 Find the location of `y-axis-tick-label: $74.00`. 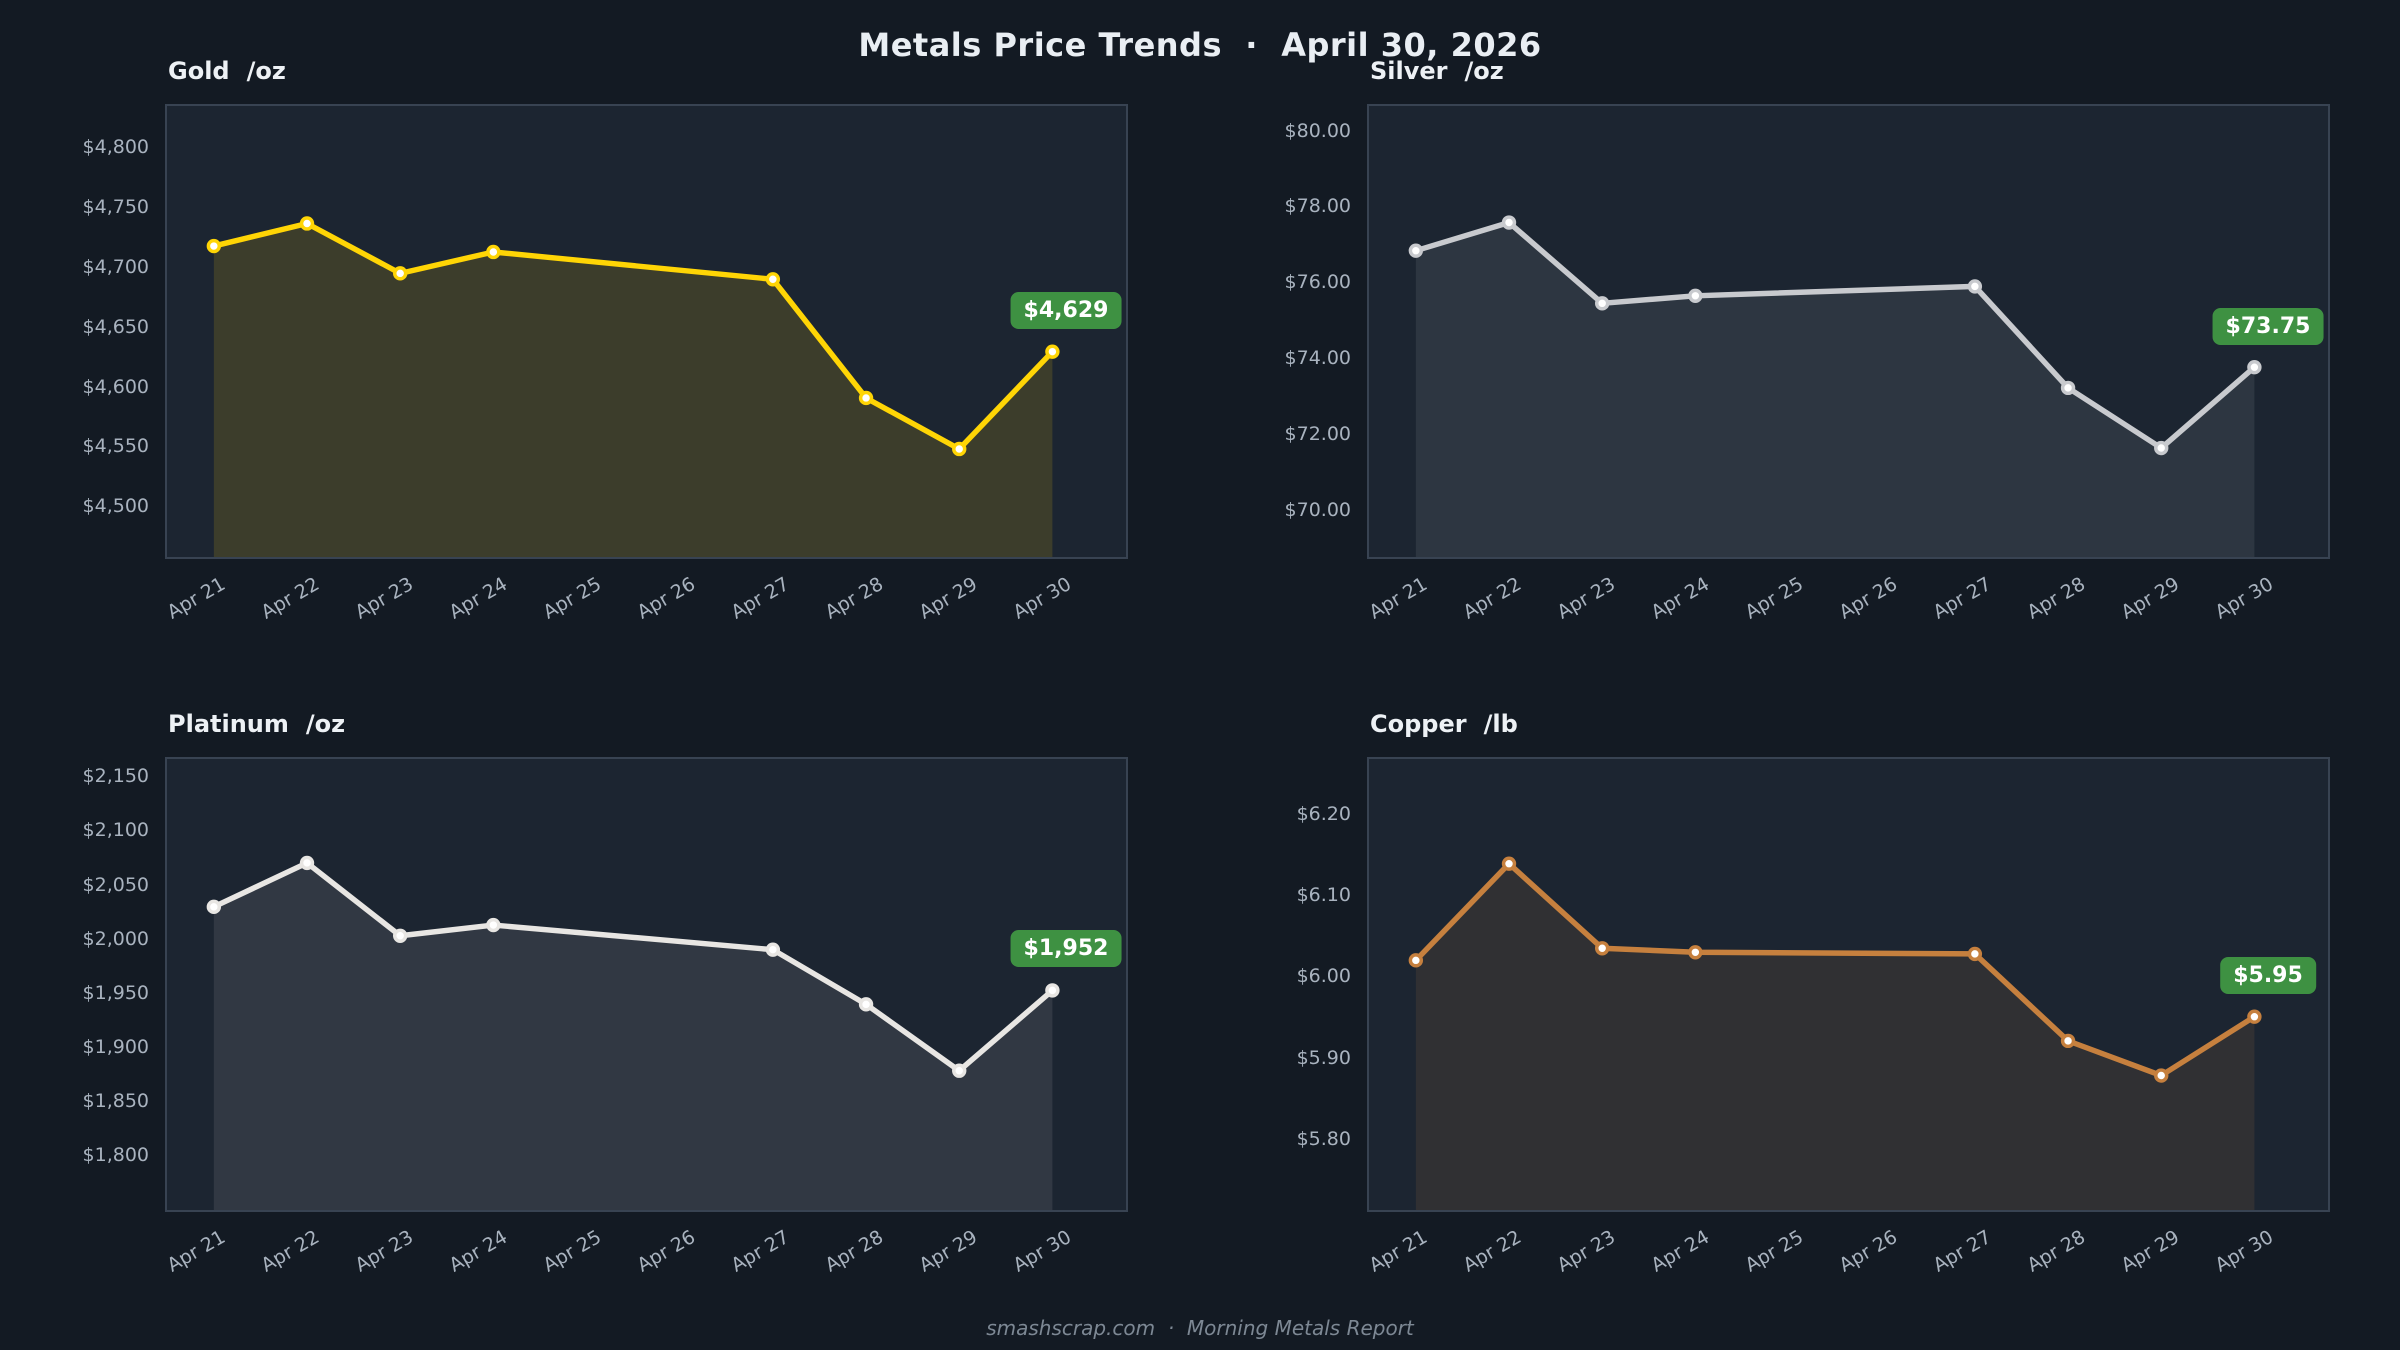

y-axis-tick-label: $74.00 is located at coordinates (1317, 358).